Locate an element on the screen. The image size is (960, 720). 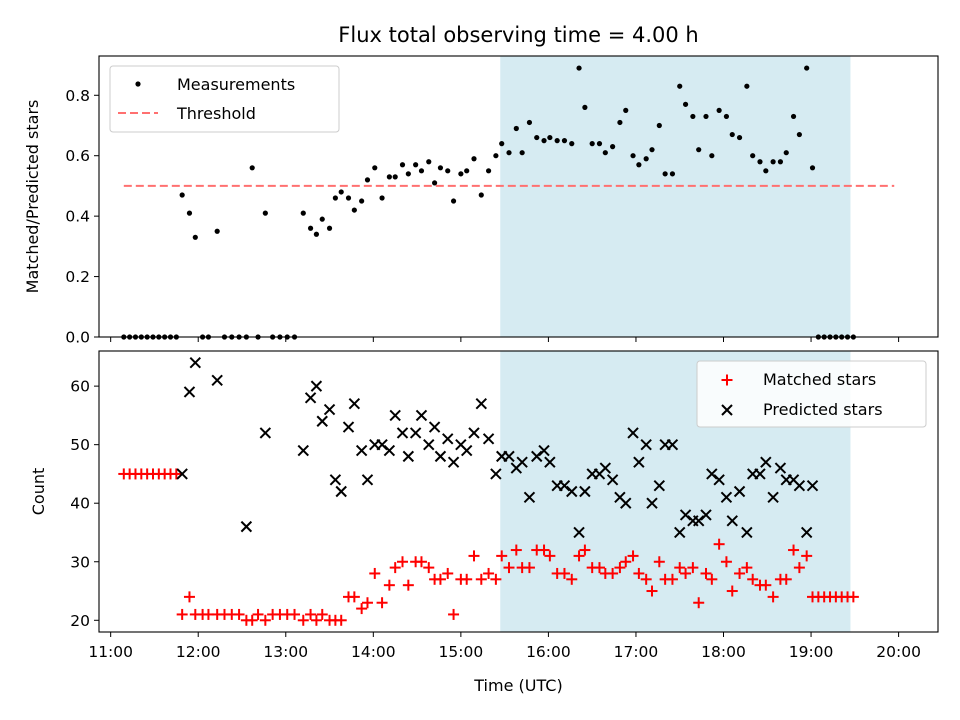
time-x-tick-label: 20:00 is located at coordinates (898, 652).